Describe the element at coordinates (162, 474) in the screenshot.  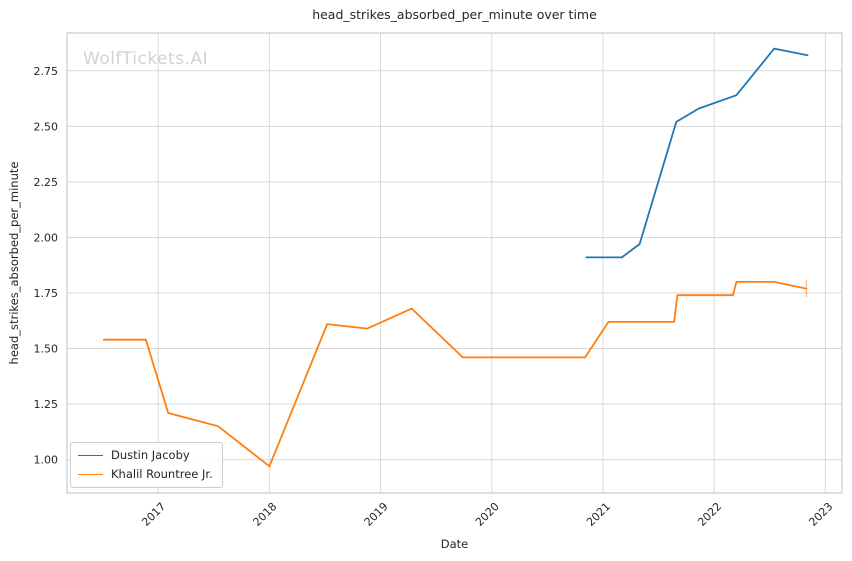
I see `legend-label: Khalil Rountree Jr.` at that location.